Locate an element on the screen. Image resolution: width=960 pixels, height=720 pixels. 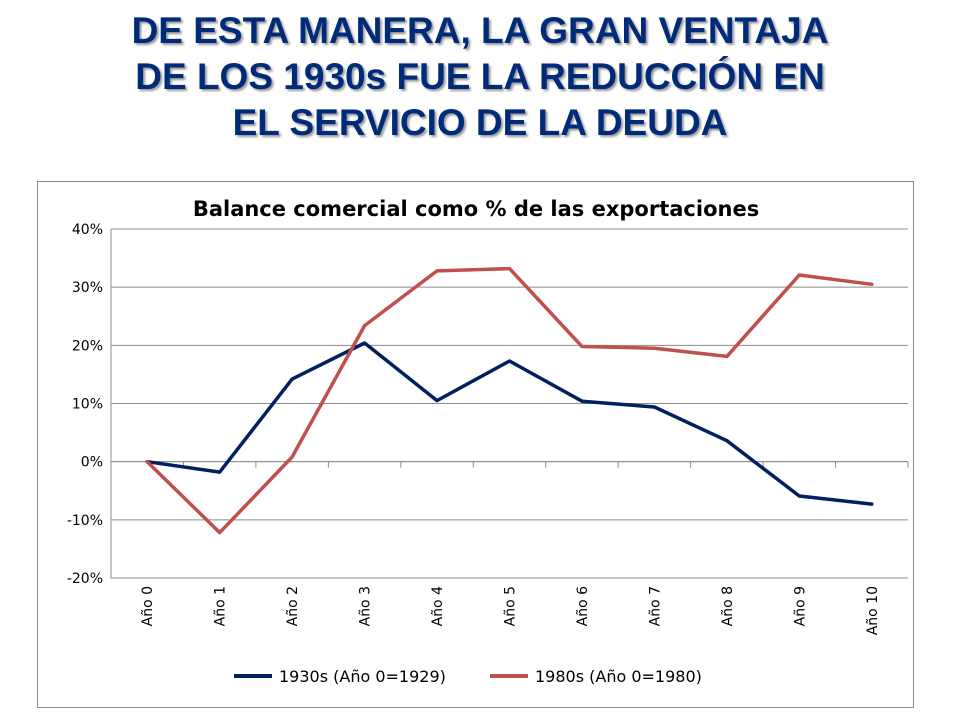
slide-title-line-1: DE ESTA MANERA, LA GRAN VENTAJA is located at coordinates (480, 30).